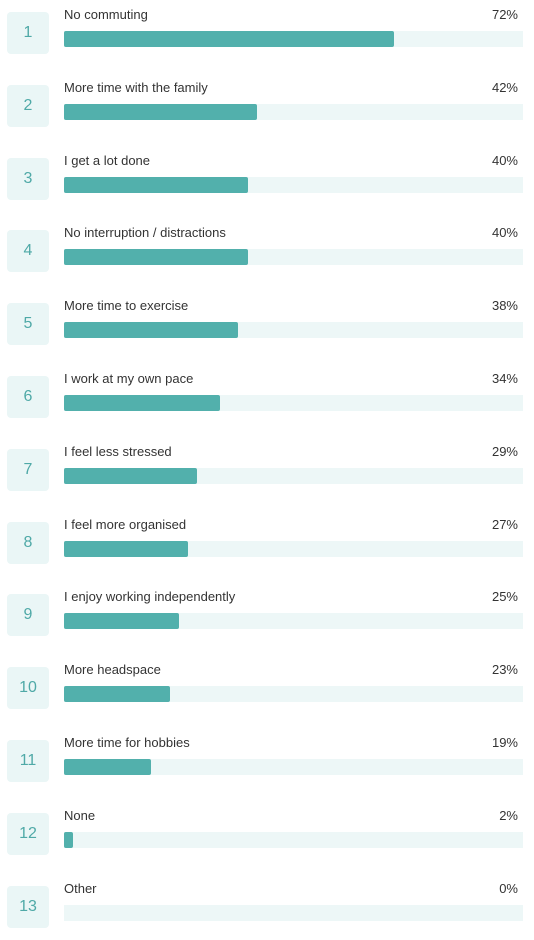  Describe the element at coordinates (106, 14) in the screenshot. I see `bar-label: No commuting` at that location.